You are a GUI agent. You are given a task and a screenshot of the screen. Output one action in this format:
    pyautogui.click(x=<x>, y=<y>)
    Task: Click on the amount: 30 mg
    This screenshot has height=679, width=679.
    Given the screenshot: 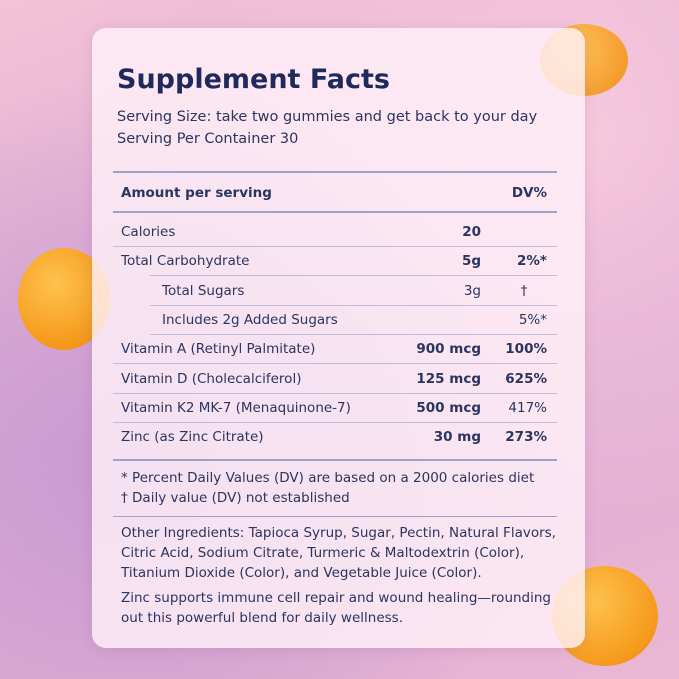 What is the action you would take?
    pyautogui.click(x=457, y=437)
    